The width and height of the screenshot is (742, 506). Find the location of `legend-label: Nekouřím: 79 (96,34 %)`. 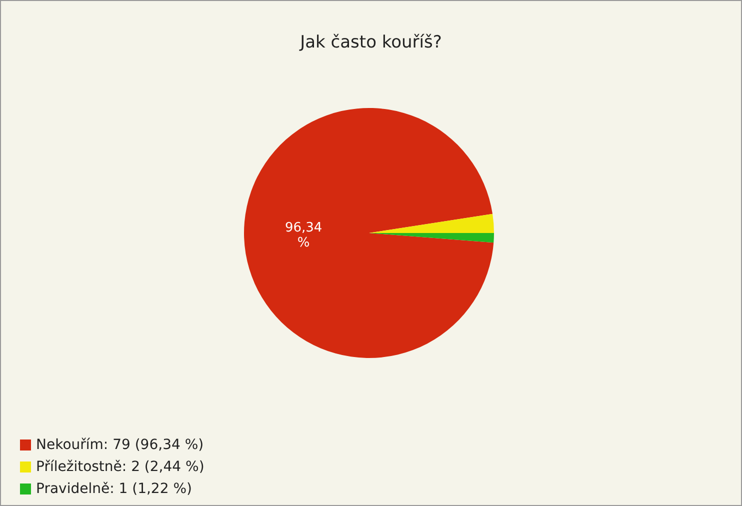

legend-label: Nekouřím: 79 (96,34 %) is located at coordinates (120, 445).